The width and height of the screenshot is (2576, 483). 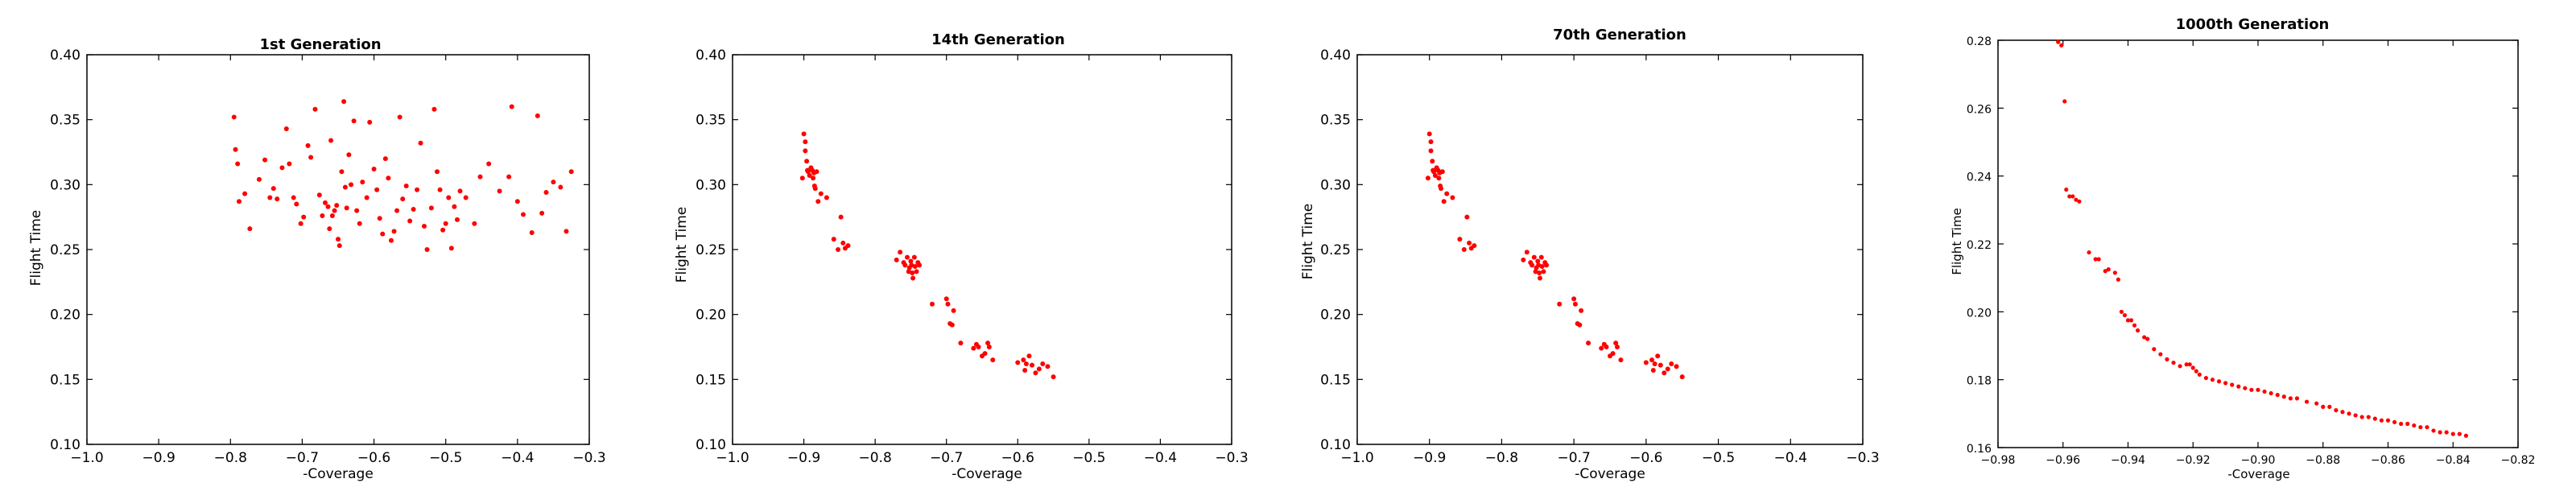 I want to click on x-tick-label: −0.86, so click(x=2388, y=460).